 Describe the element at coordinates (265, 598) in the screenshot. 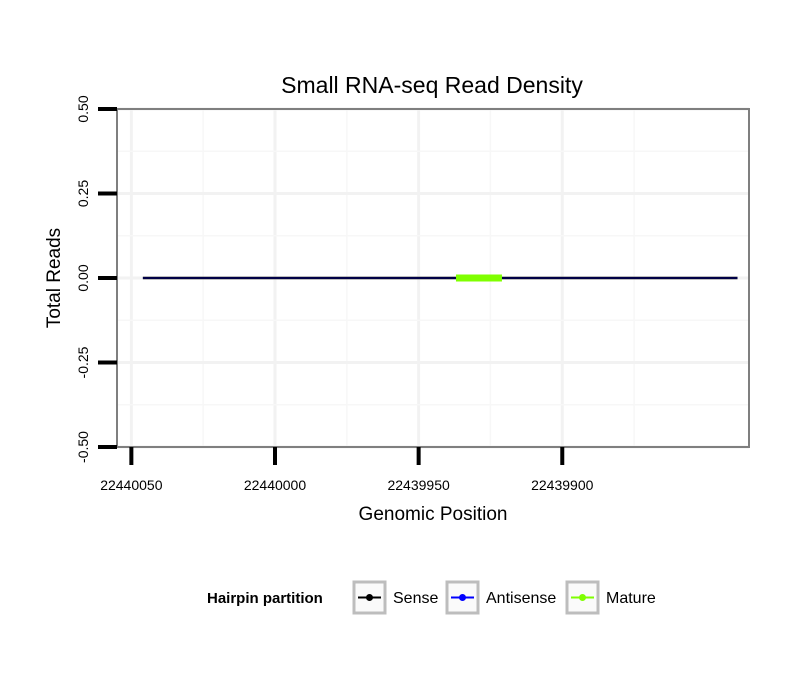

I see `legend-title: Hairpin partition` at that location.